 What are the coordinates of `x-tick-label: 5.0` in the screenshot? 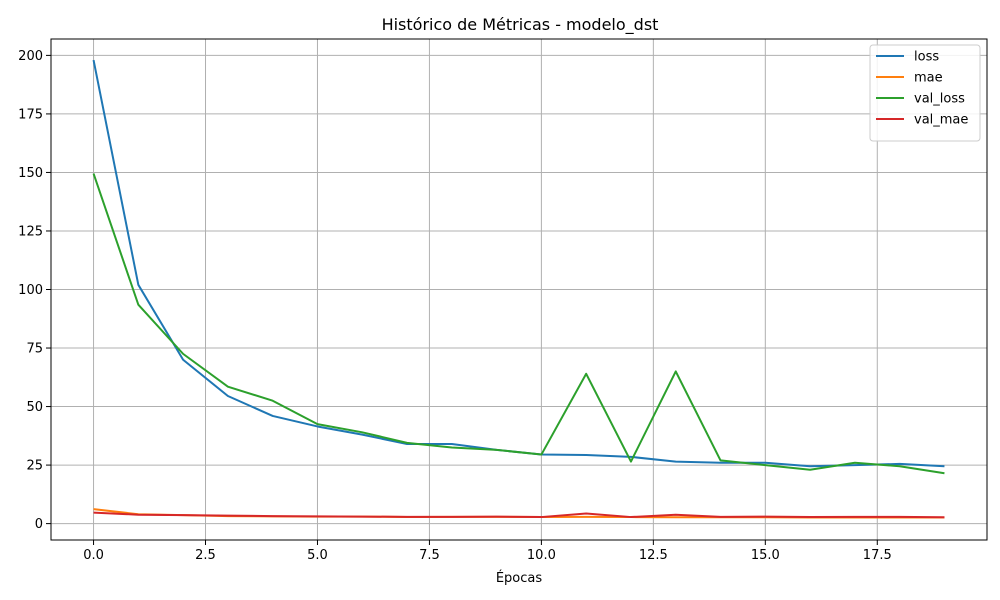 It's located at (317, 555).